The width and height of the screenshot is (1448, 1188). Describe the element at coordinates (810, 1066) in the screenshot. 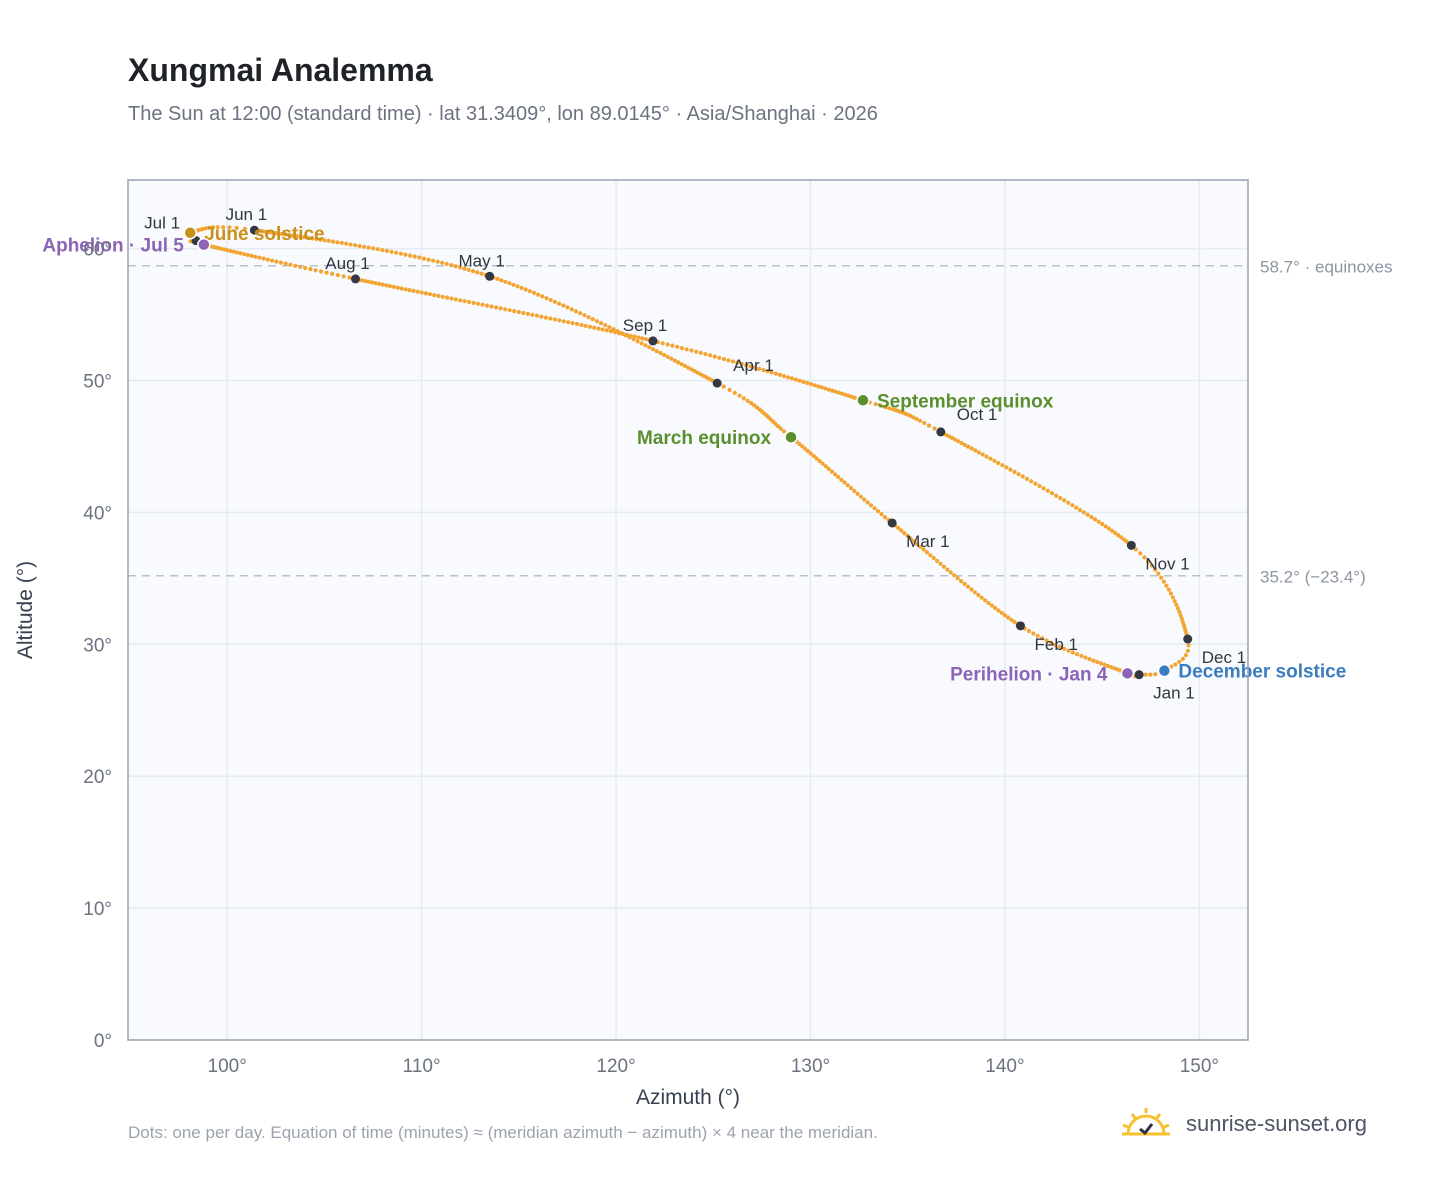

I see `x-tick-label: 130°` at that location.